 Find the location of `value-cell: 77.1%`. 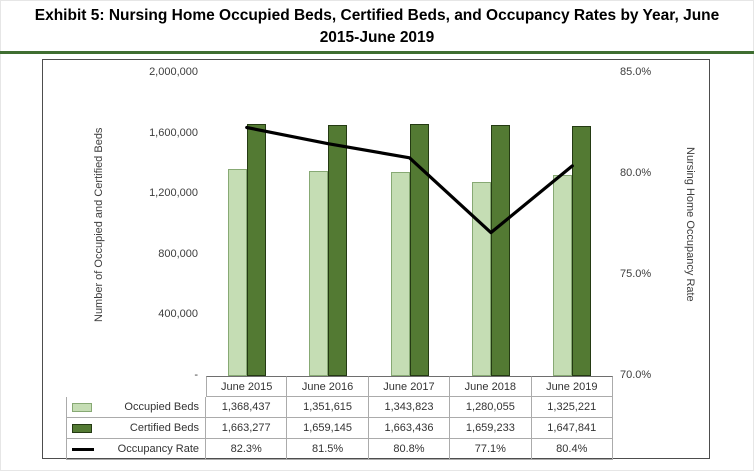

value-cell: 77.1% is located at coordinates (491, 449).